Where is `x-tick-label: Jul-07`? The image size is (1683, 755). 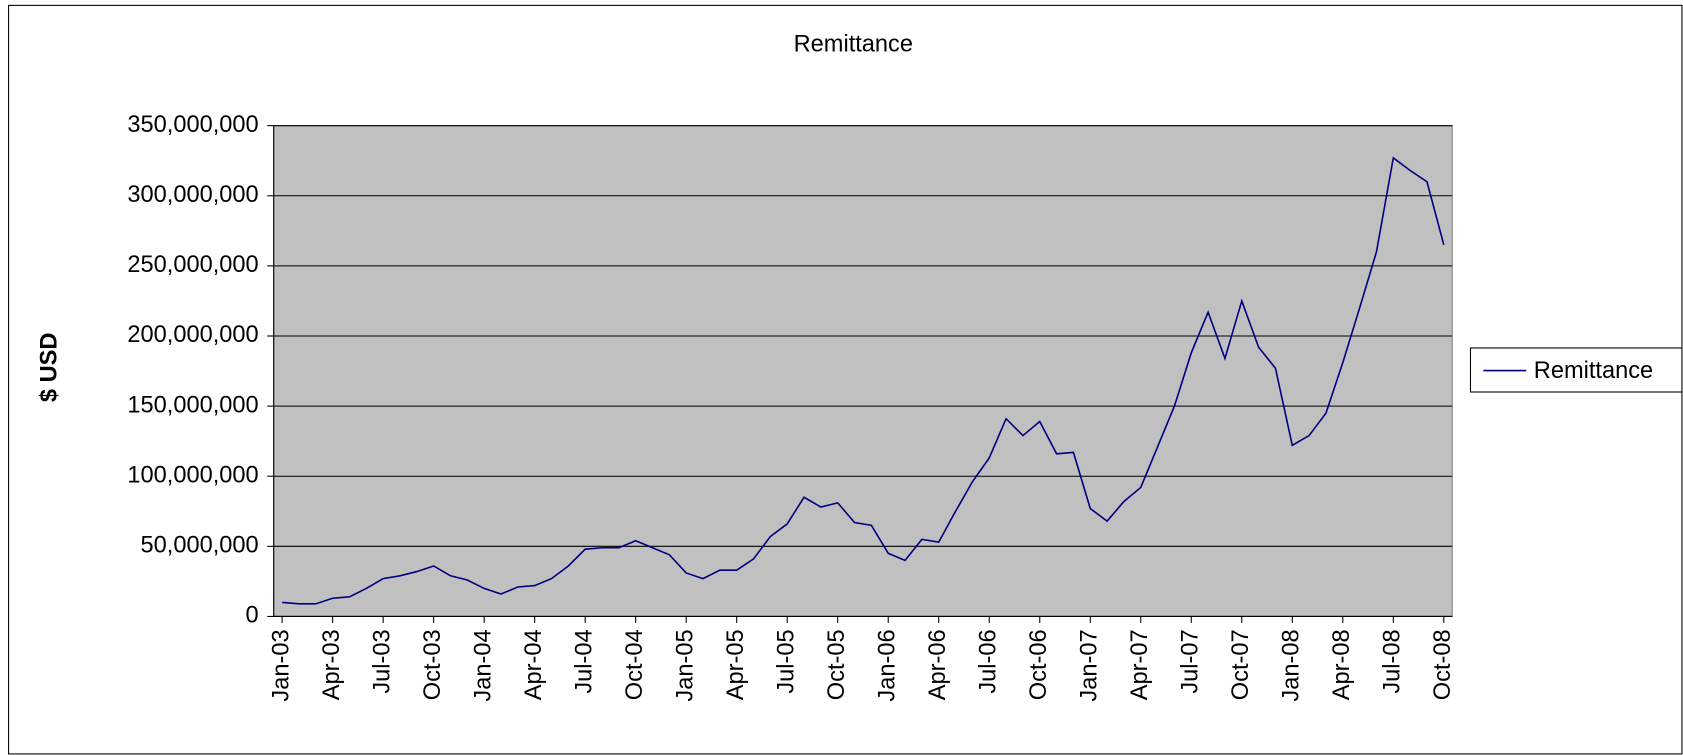 x-tick-label: Jul-07 is located at coordinates (1191, 661).